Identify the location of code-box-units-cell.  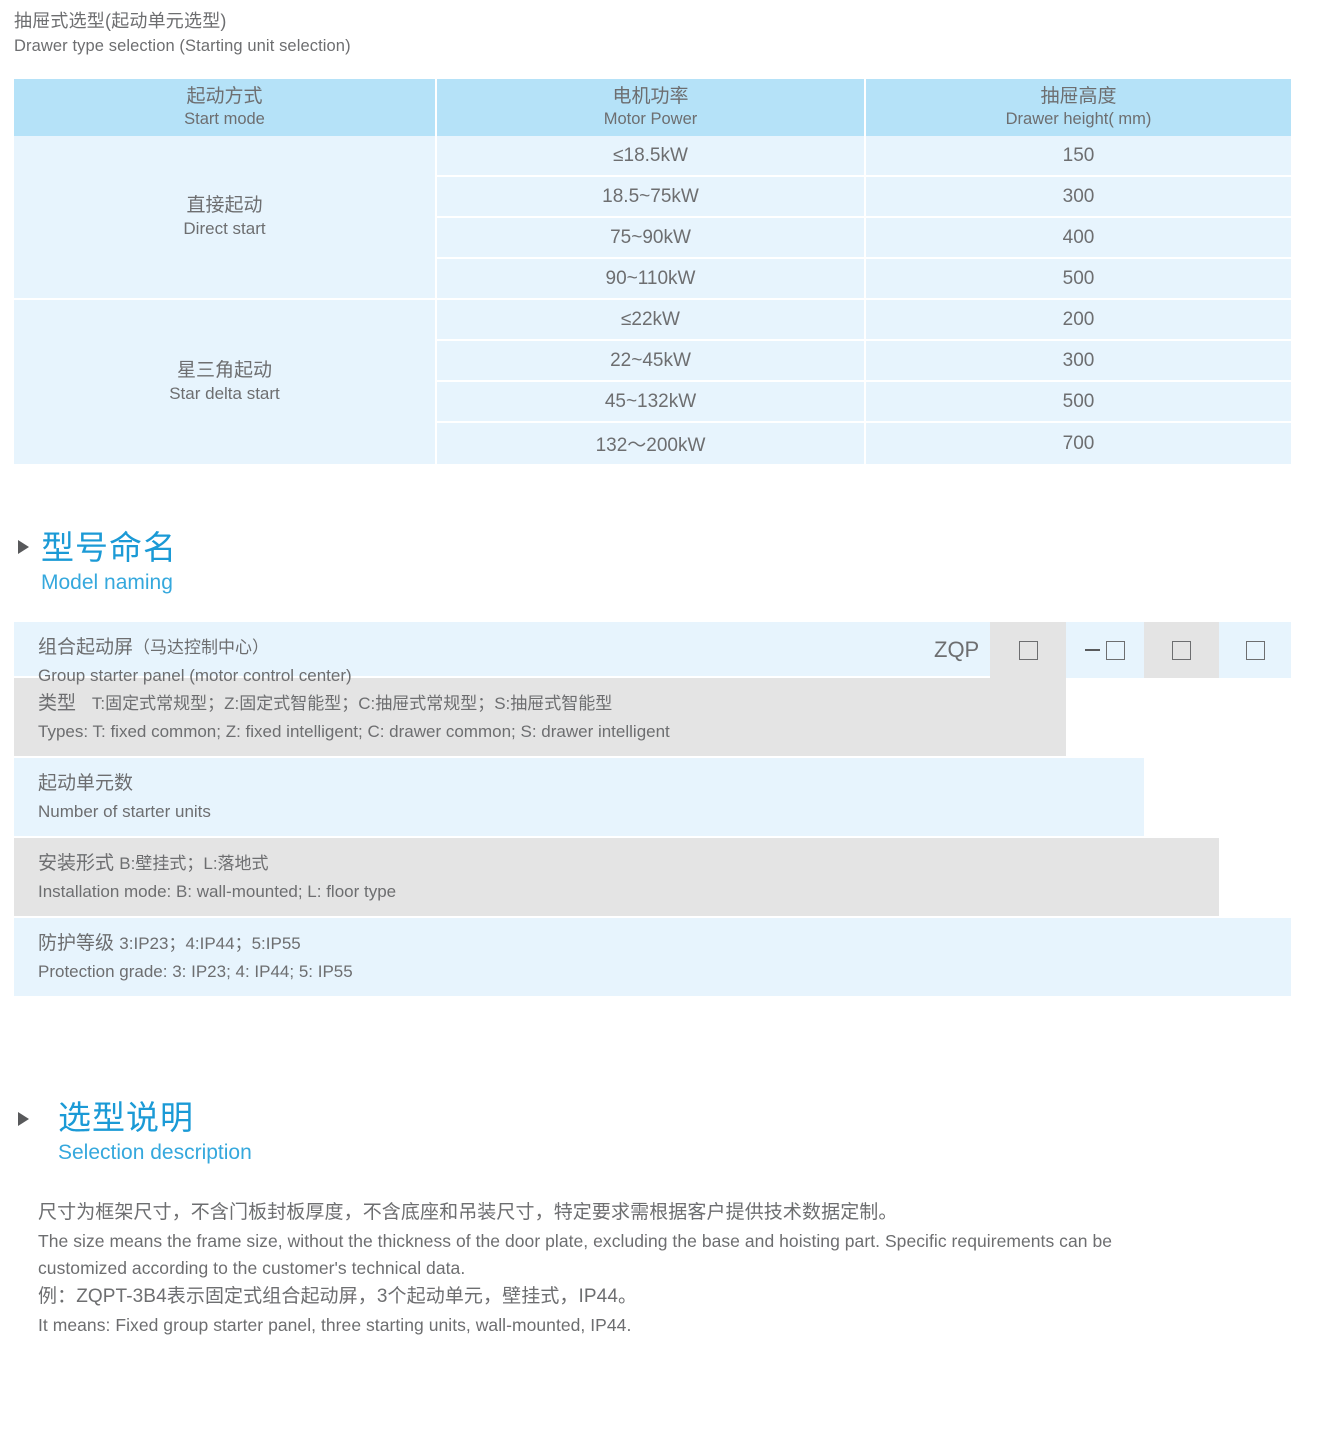
(1105, 650).